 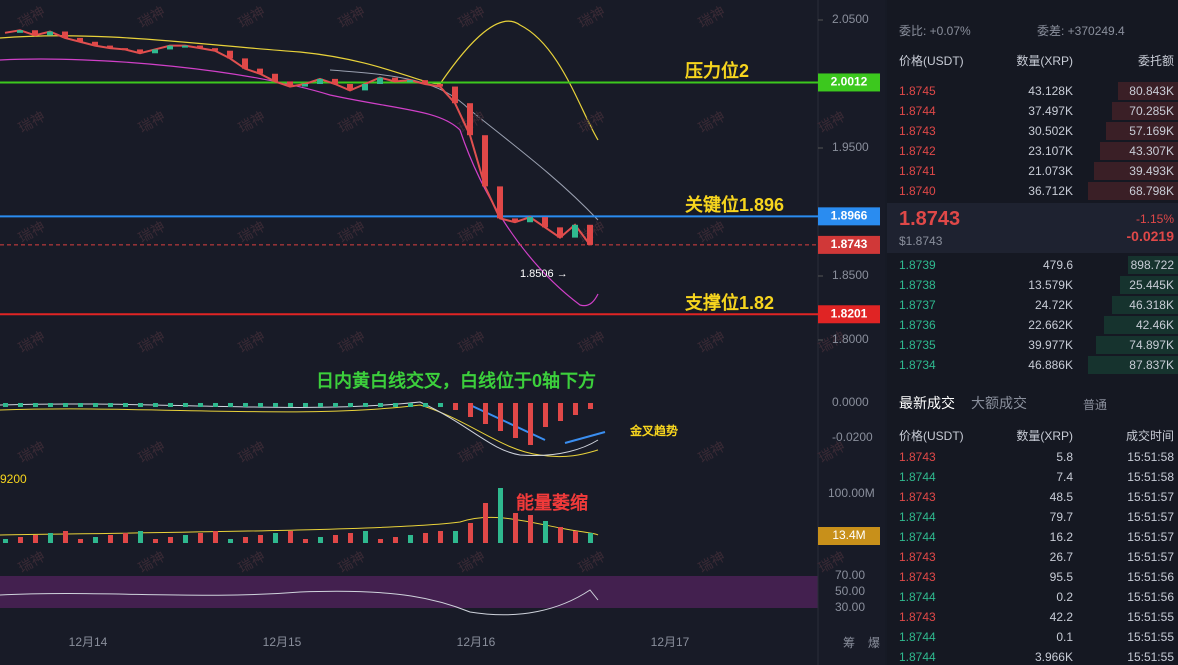 What do you see at coordinates (1061, 517) in the screenshot?
I see `trade-cell: 79.7` at bounding box center [1061, 517].